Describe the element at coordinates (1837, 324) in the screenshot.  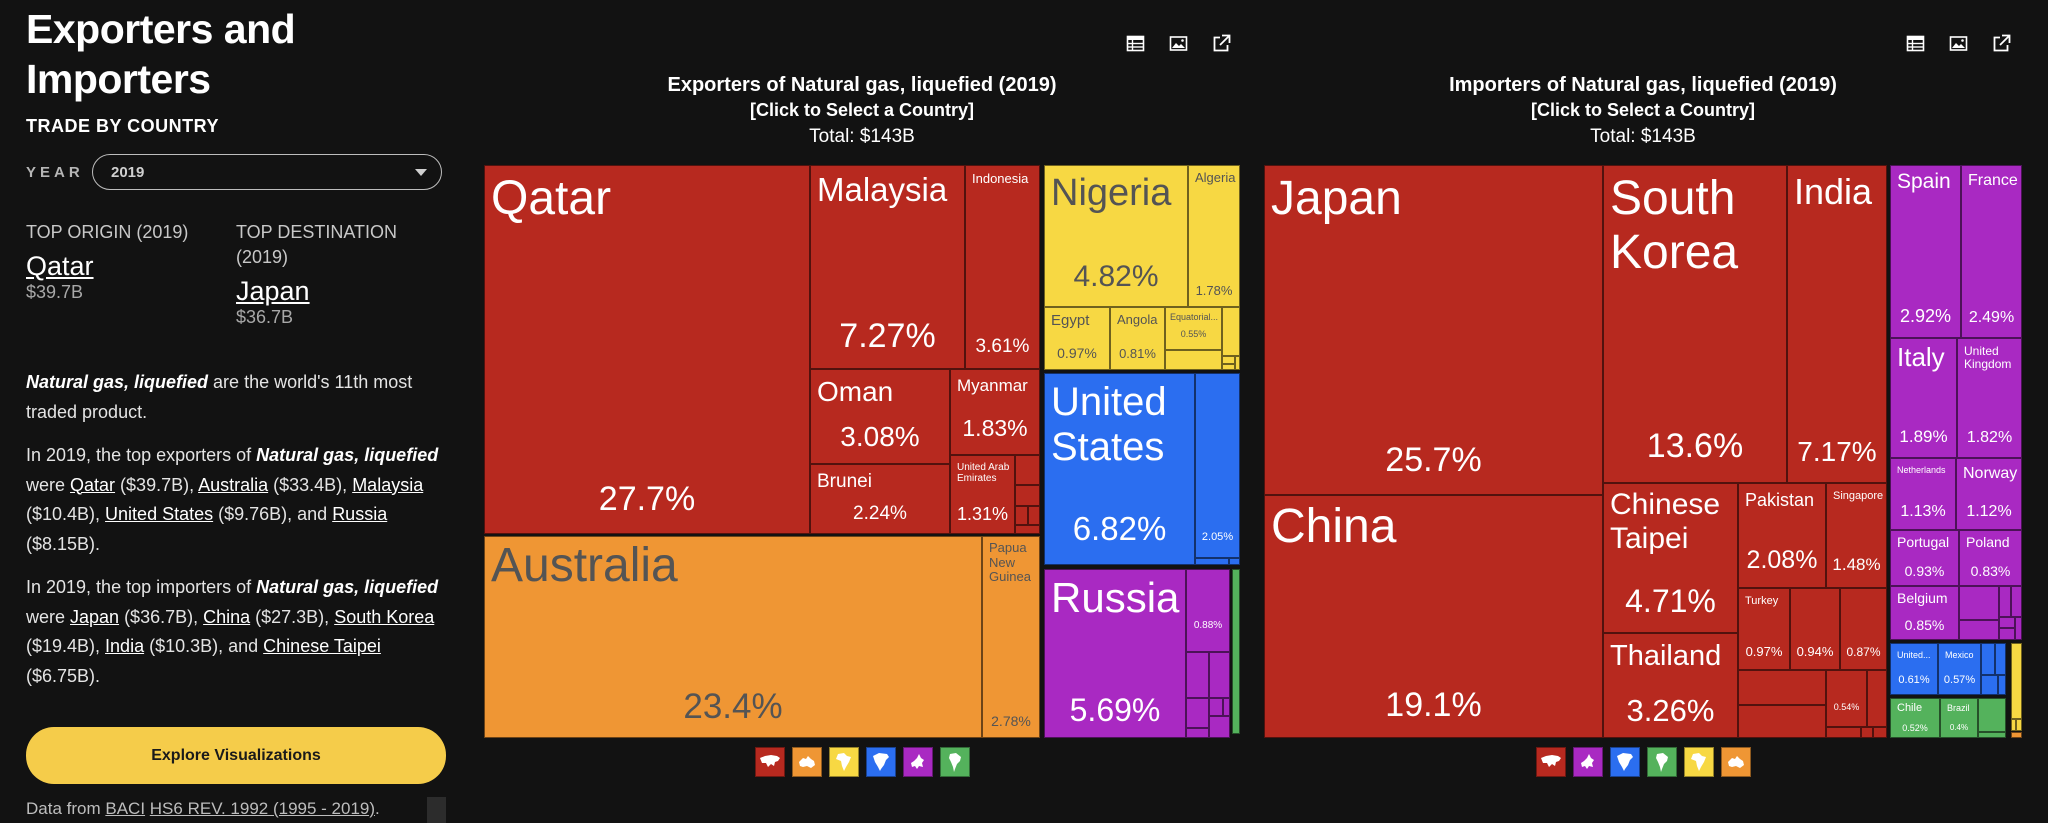
I see `treemap-tile-india: India 7.17%` at that location.